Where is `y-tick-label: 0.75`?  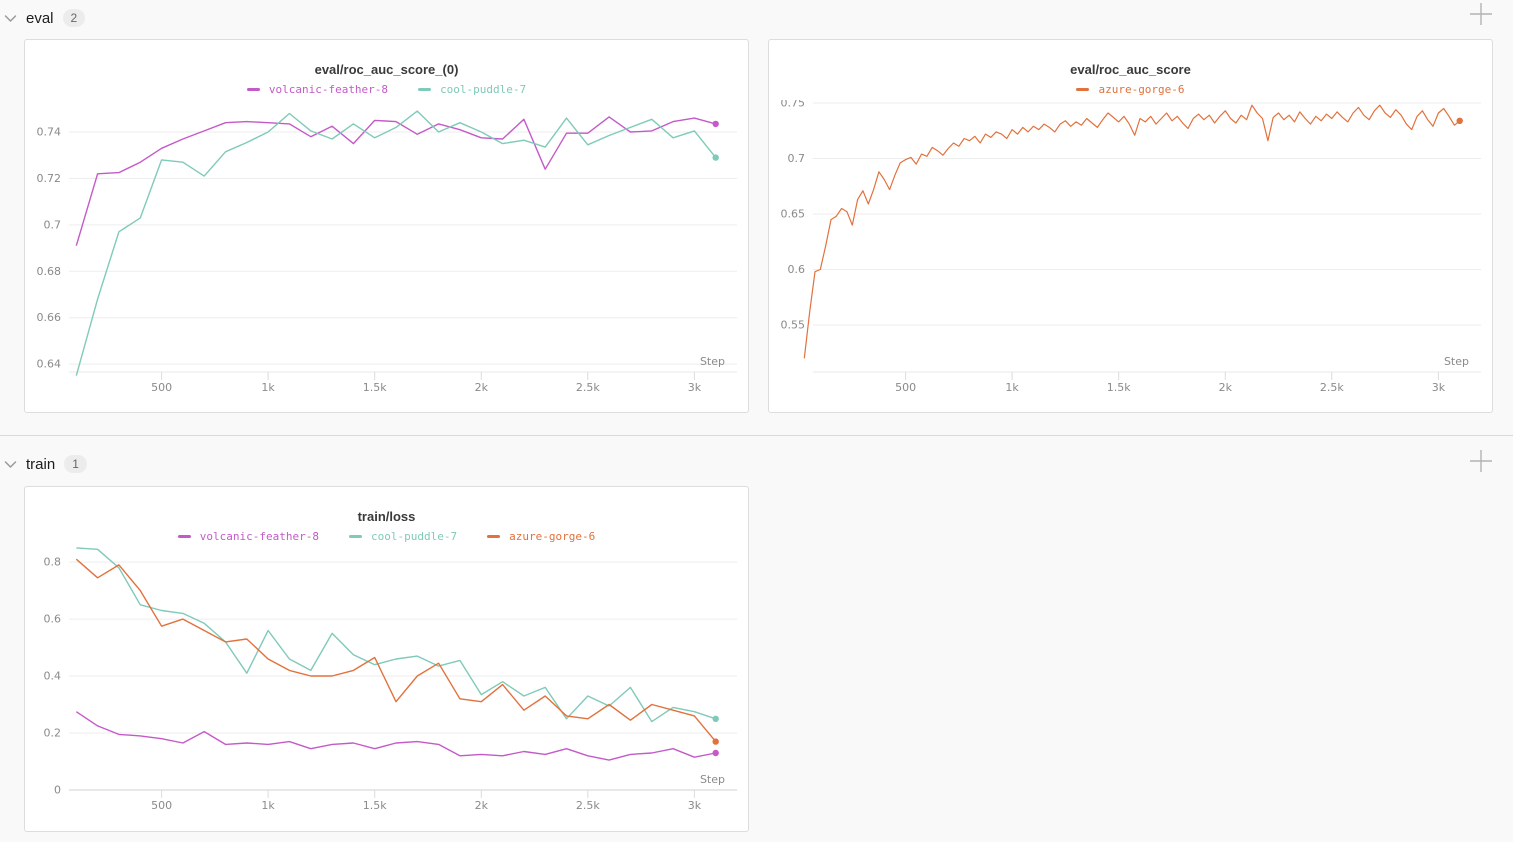
y-tick-label: 0.75 is located at coordinates (793, 105).